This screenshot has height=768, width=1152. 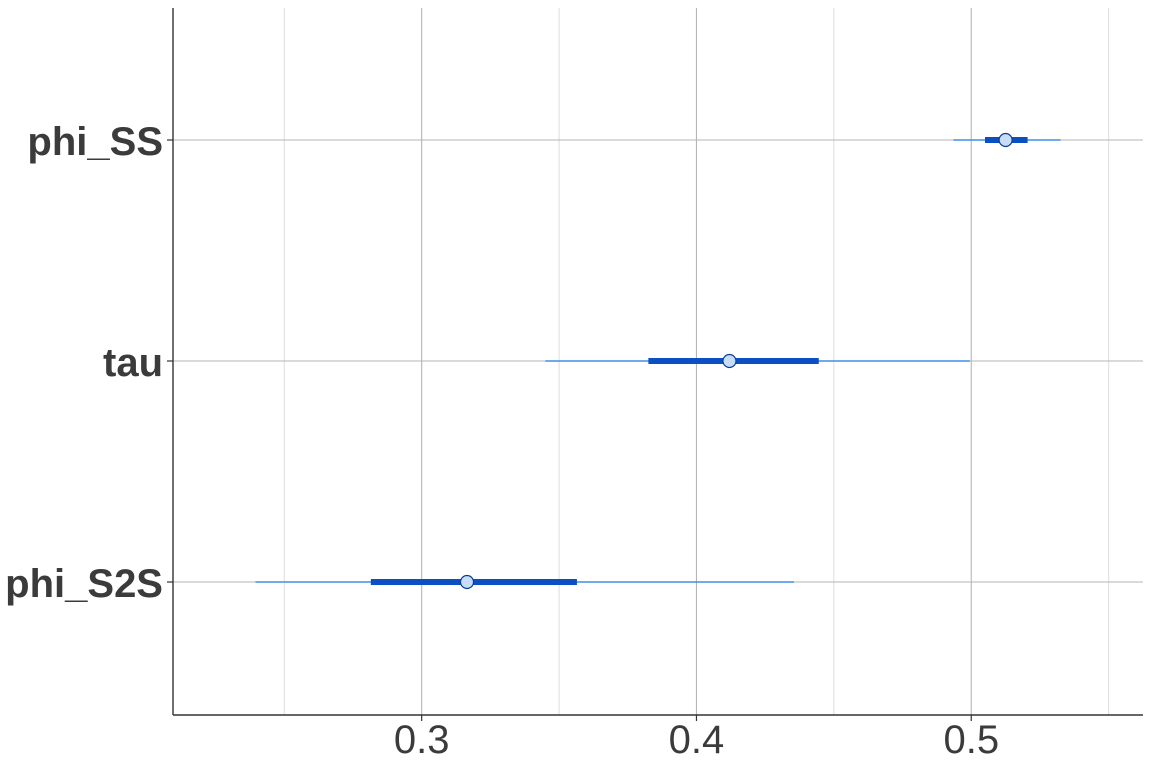 I want to click on median-point-tau, so click(x=729, y=361).